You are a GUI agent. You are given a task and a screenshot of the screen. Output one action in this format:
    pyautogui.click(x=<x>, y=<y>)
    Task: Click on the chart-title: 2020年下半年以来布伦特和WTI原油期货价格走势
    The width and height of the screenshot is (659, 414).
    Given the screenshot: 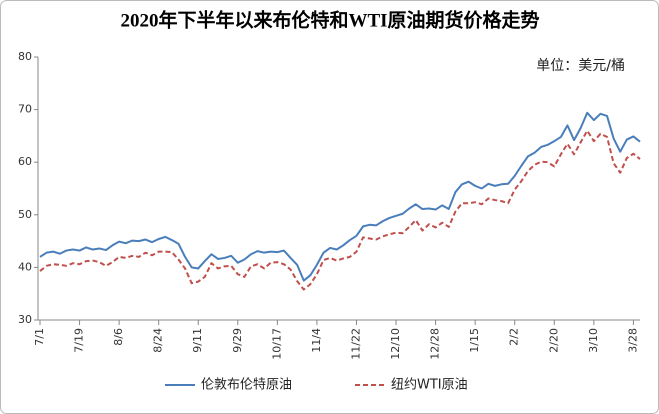 What is the action you would take?
    pyautogui.click(x=329, y=19)
    